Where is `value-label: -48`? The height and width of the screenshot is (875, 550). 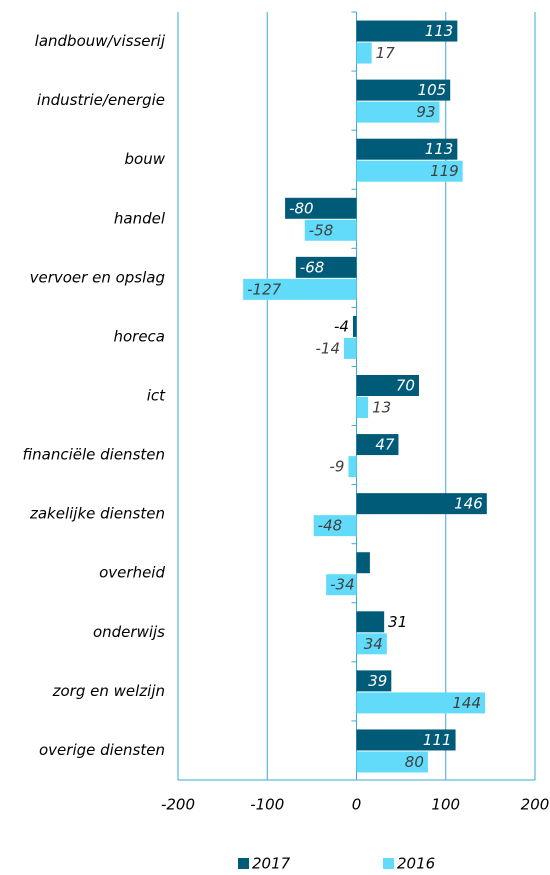 value-label: -48 is located at coordinates (330, 526).